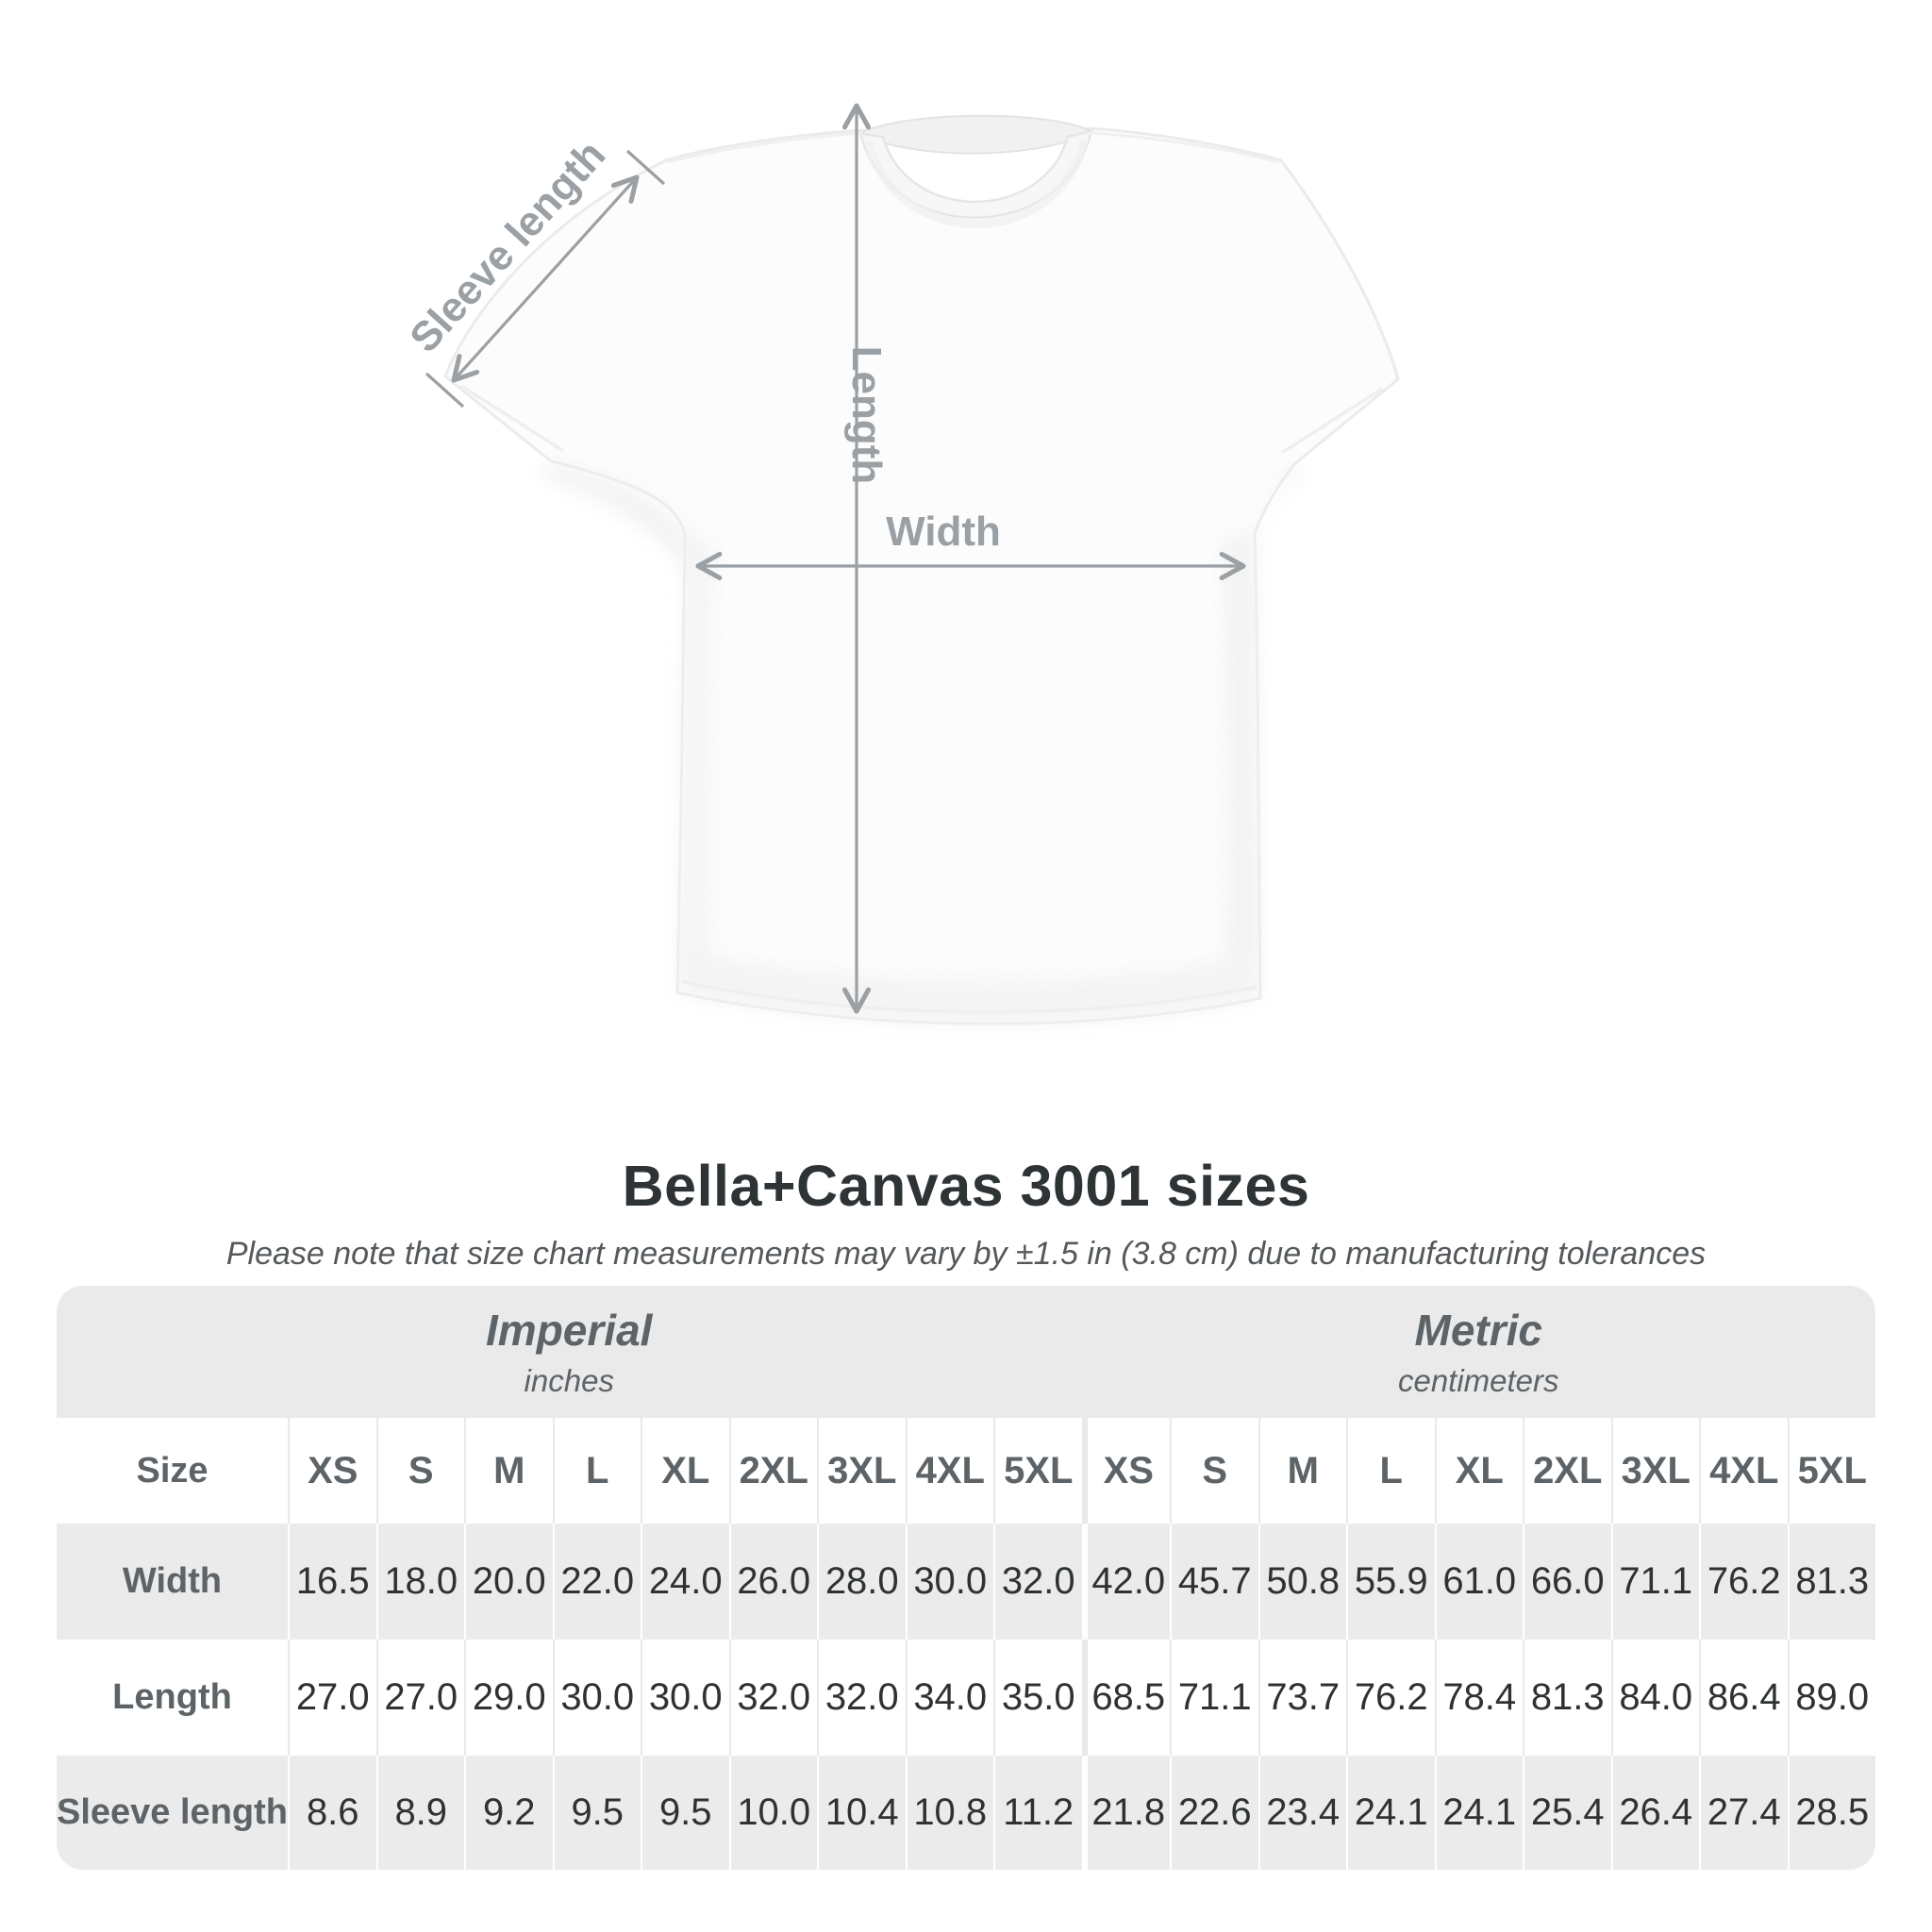 Image resolution: width=1932 pixels, height=1932 pixels. What do you see at coordinates (1214, 1813) in the screenshot?
I see `table-cell: 22.6` at bounding box center [1214, 1813].